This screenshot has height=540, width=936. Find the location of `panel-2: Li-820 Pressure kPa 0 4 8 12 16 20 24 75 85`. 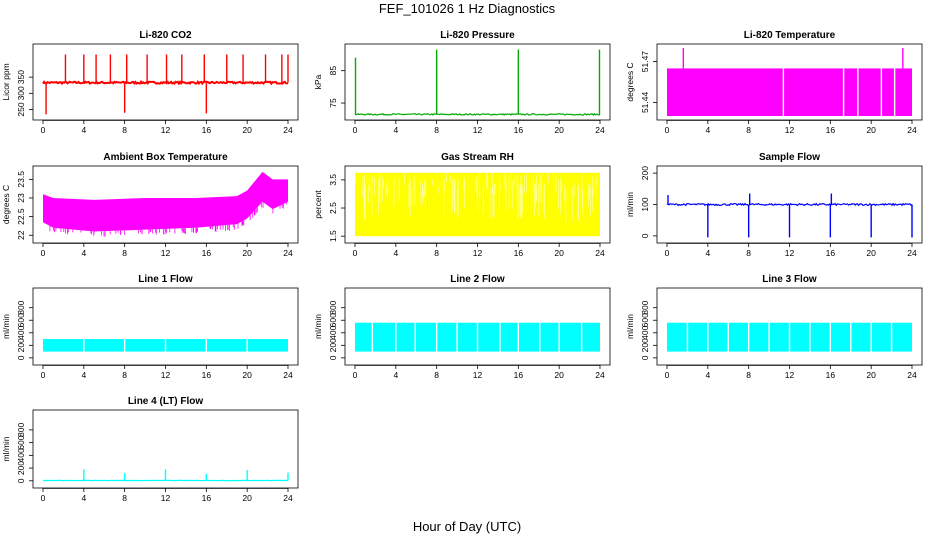

panel-2: Li-820 Pressure kPa 0 4 8 12 16 20 24 75 85 is located at coordinates (462, 82).